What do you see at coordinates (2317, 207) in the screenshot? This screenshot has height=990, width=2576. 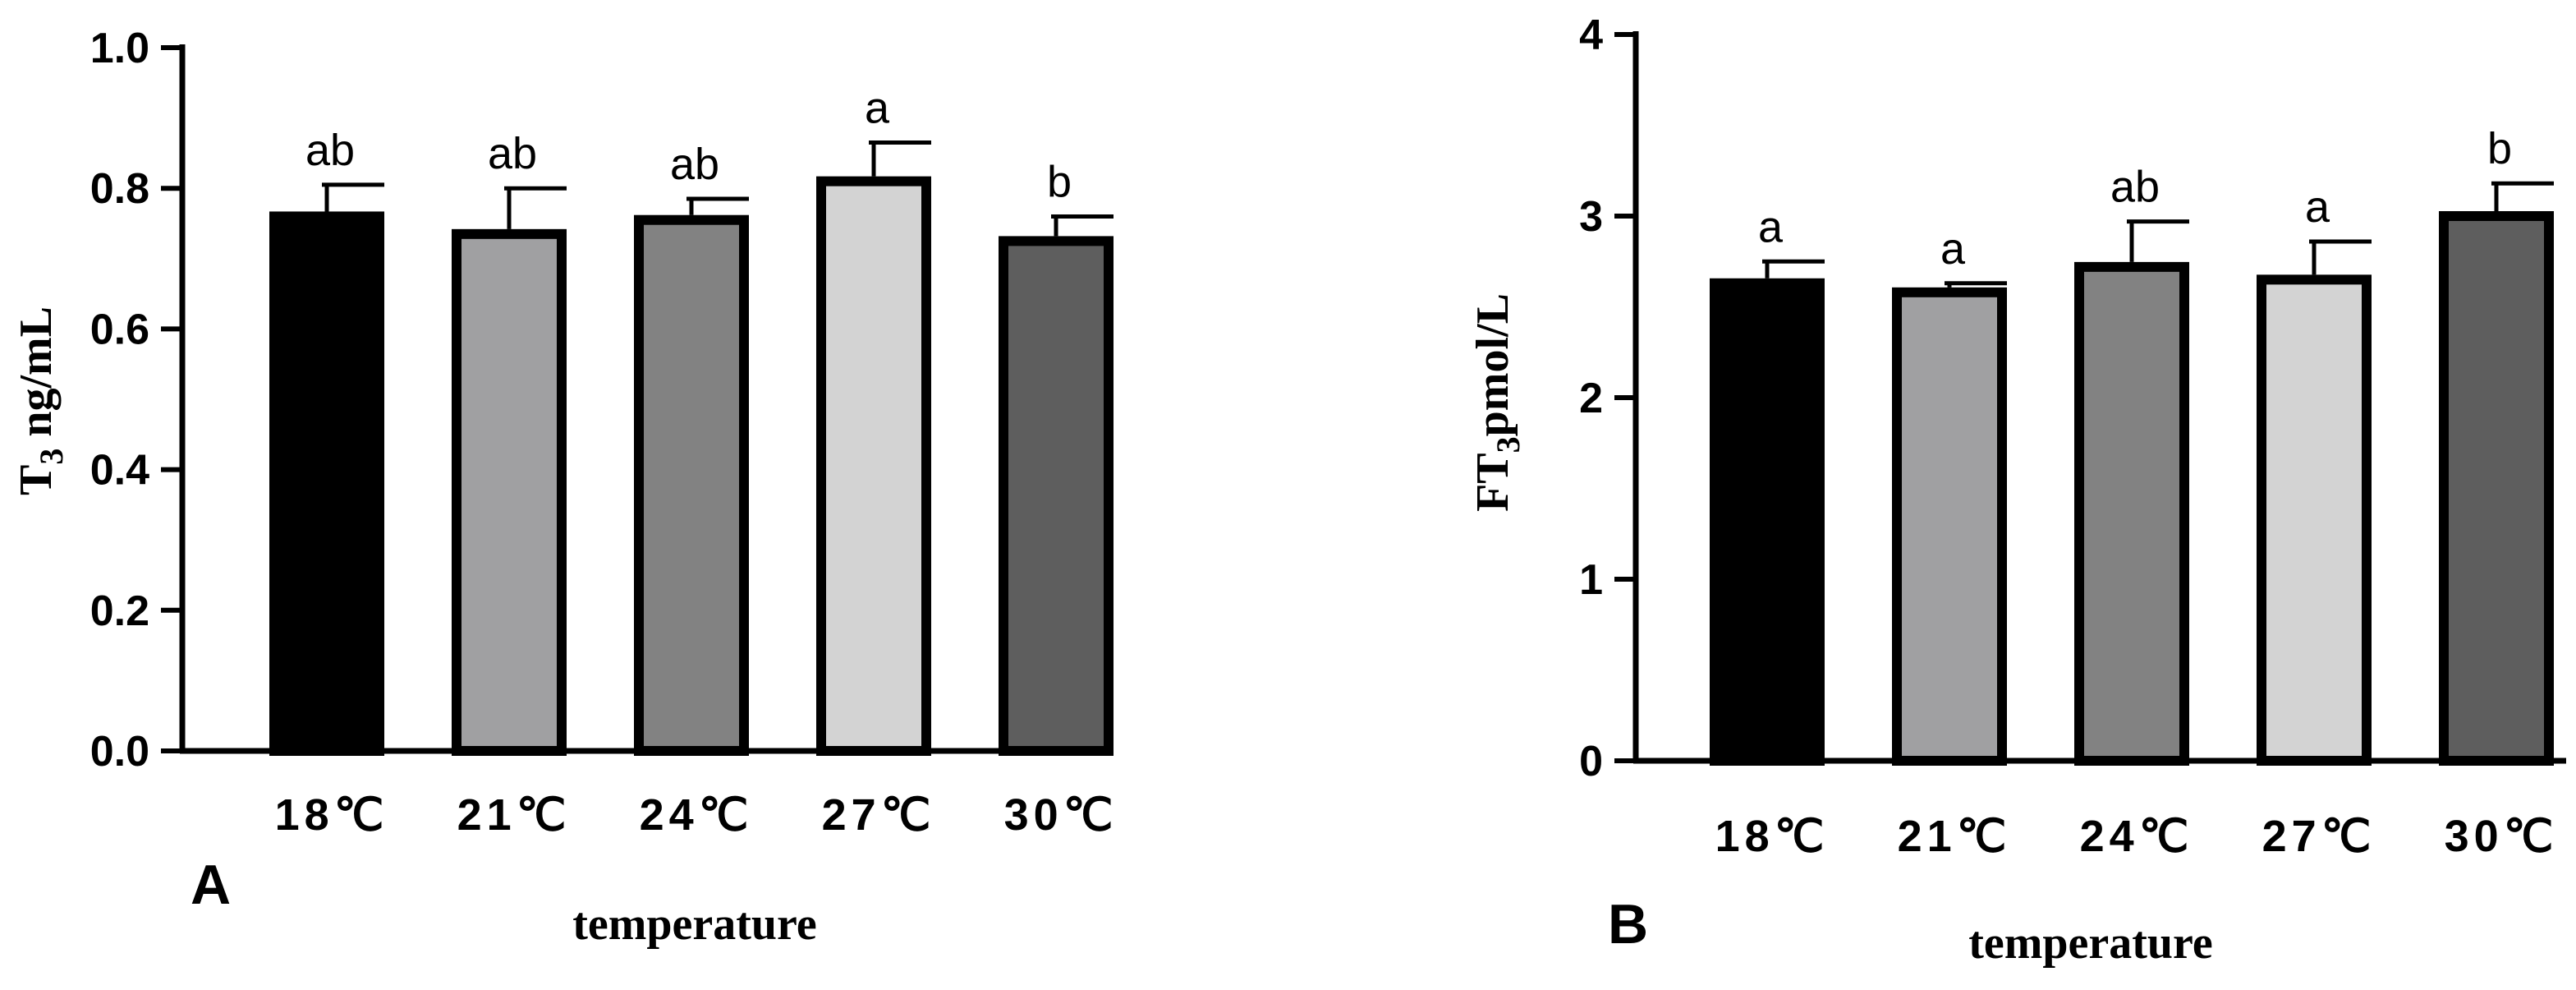 I see `significance-label-b-3: a` at bounding box center [2317, 207].